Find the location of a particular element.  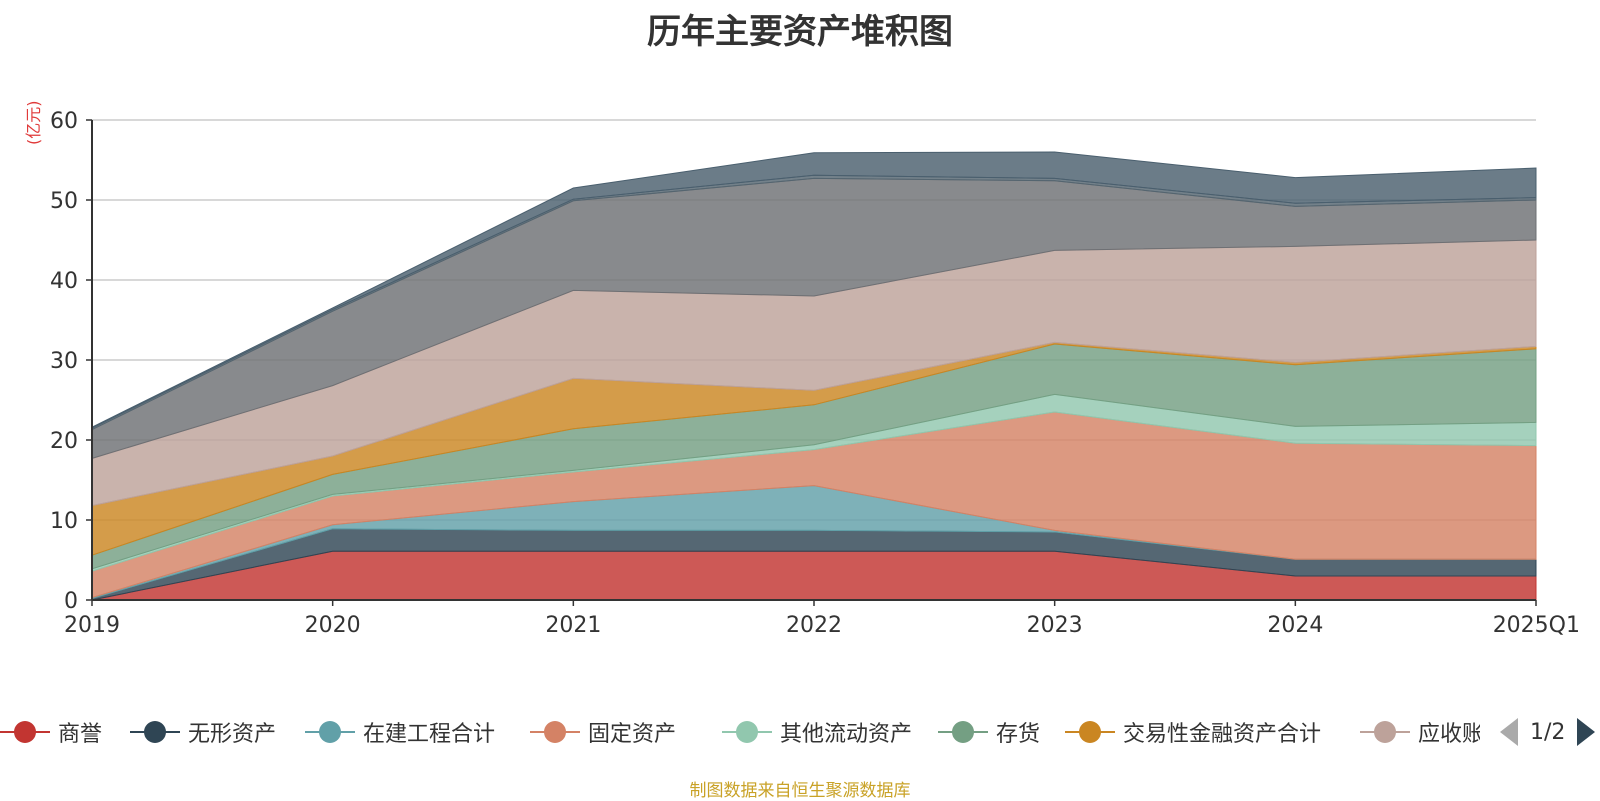

legend-item: 无形资产 is located at coordinates (203, 732).